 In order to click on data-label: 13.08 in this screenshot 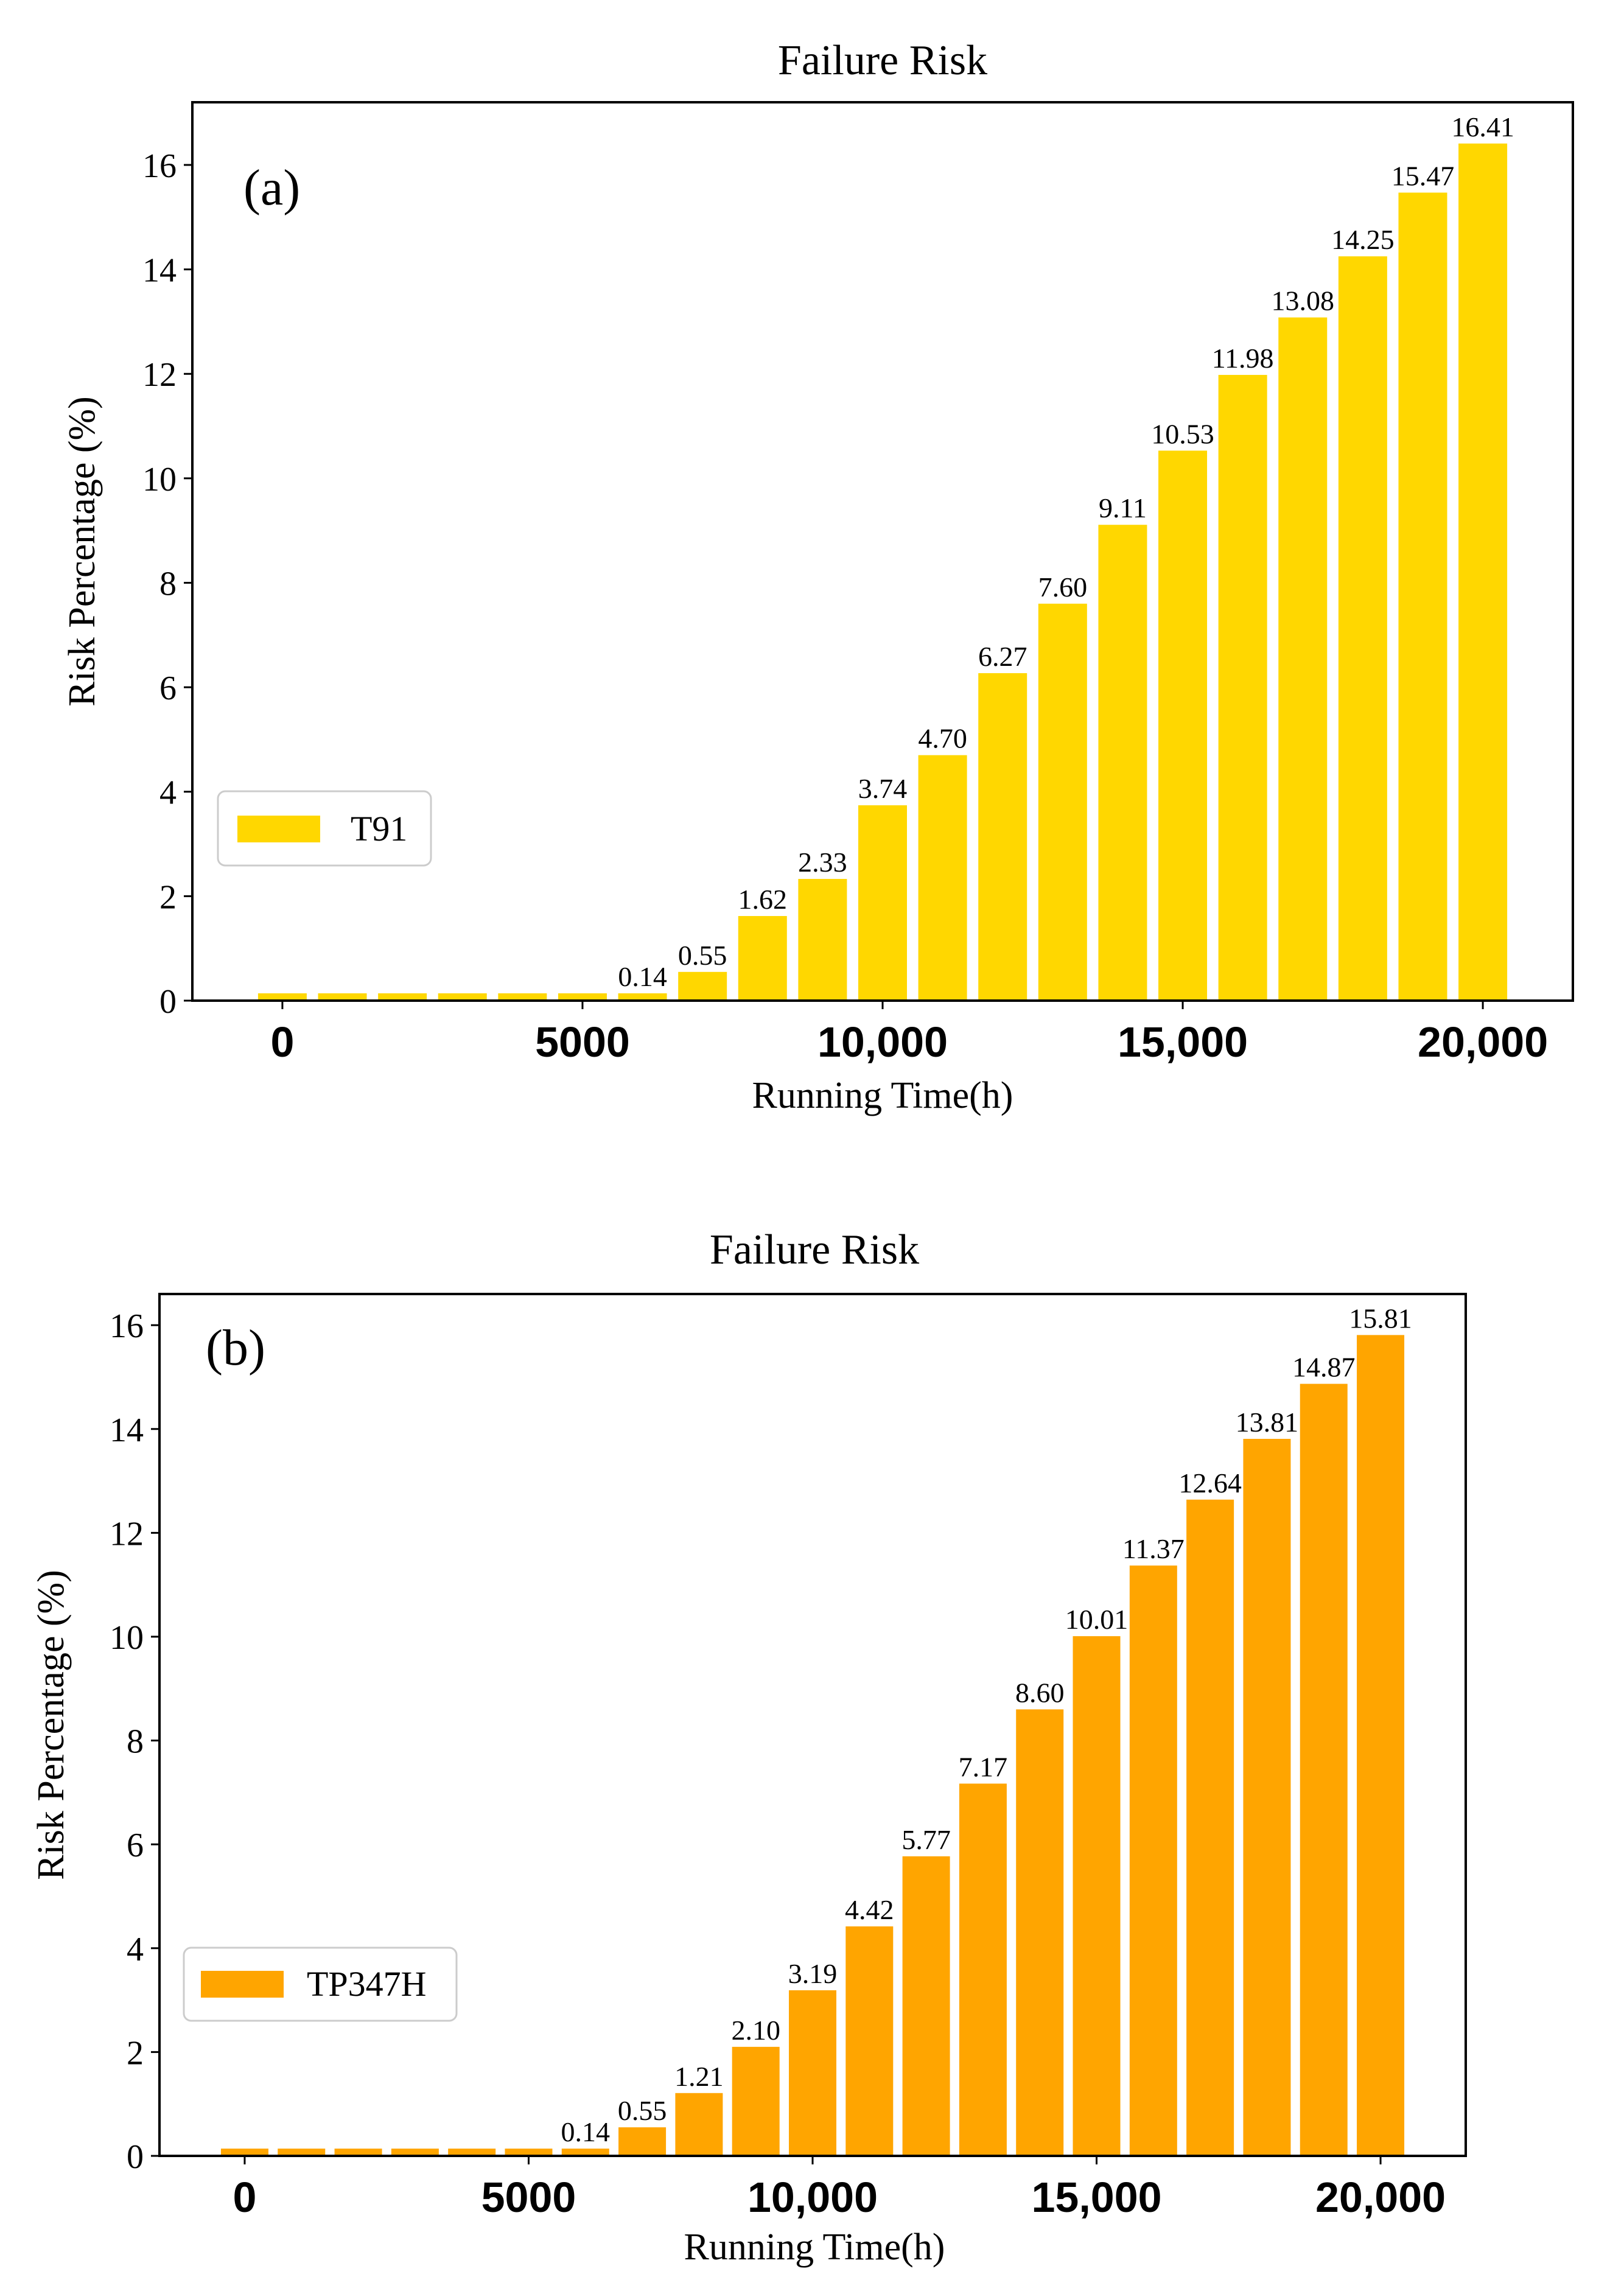, I will do `click(1304, 301)`.